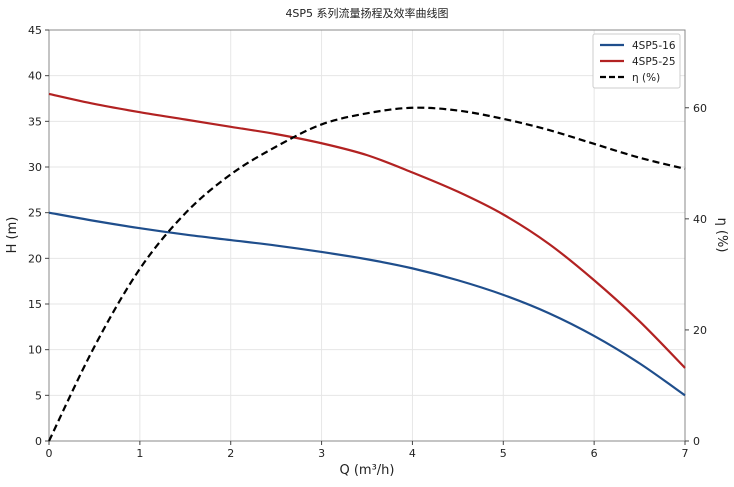 Image resolution: width=734 pixels, height=487 pixels. What do you see at coordinates (696, 275) in the screenshot?
I see `y2-axis-ticks: 0 20 40 60` at bounding box center [696, 275].